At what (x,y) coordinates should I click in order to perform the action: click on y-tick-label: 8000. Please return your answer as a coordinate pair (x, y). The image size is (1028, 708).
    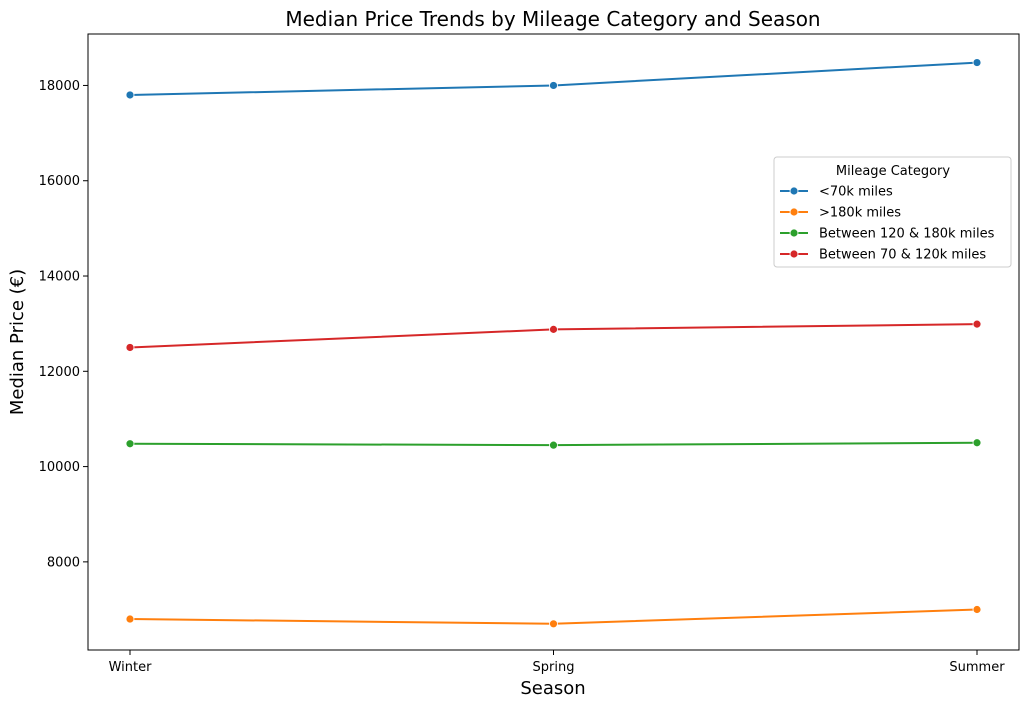
    Looking at the image, I should click on (63, 562).